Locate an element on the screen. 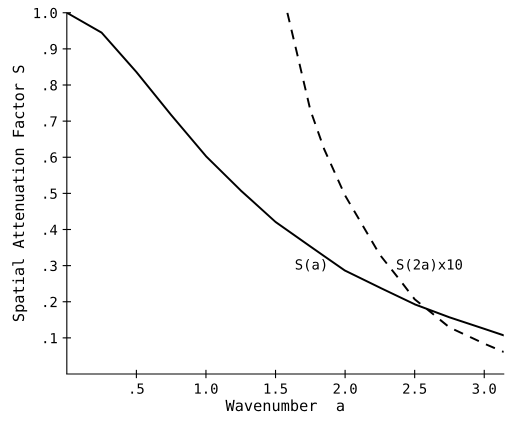 Image resolution: width=514 pixels, height=425 pixels. series-label: S(a) is located at coordinates (311, 265).